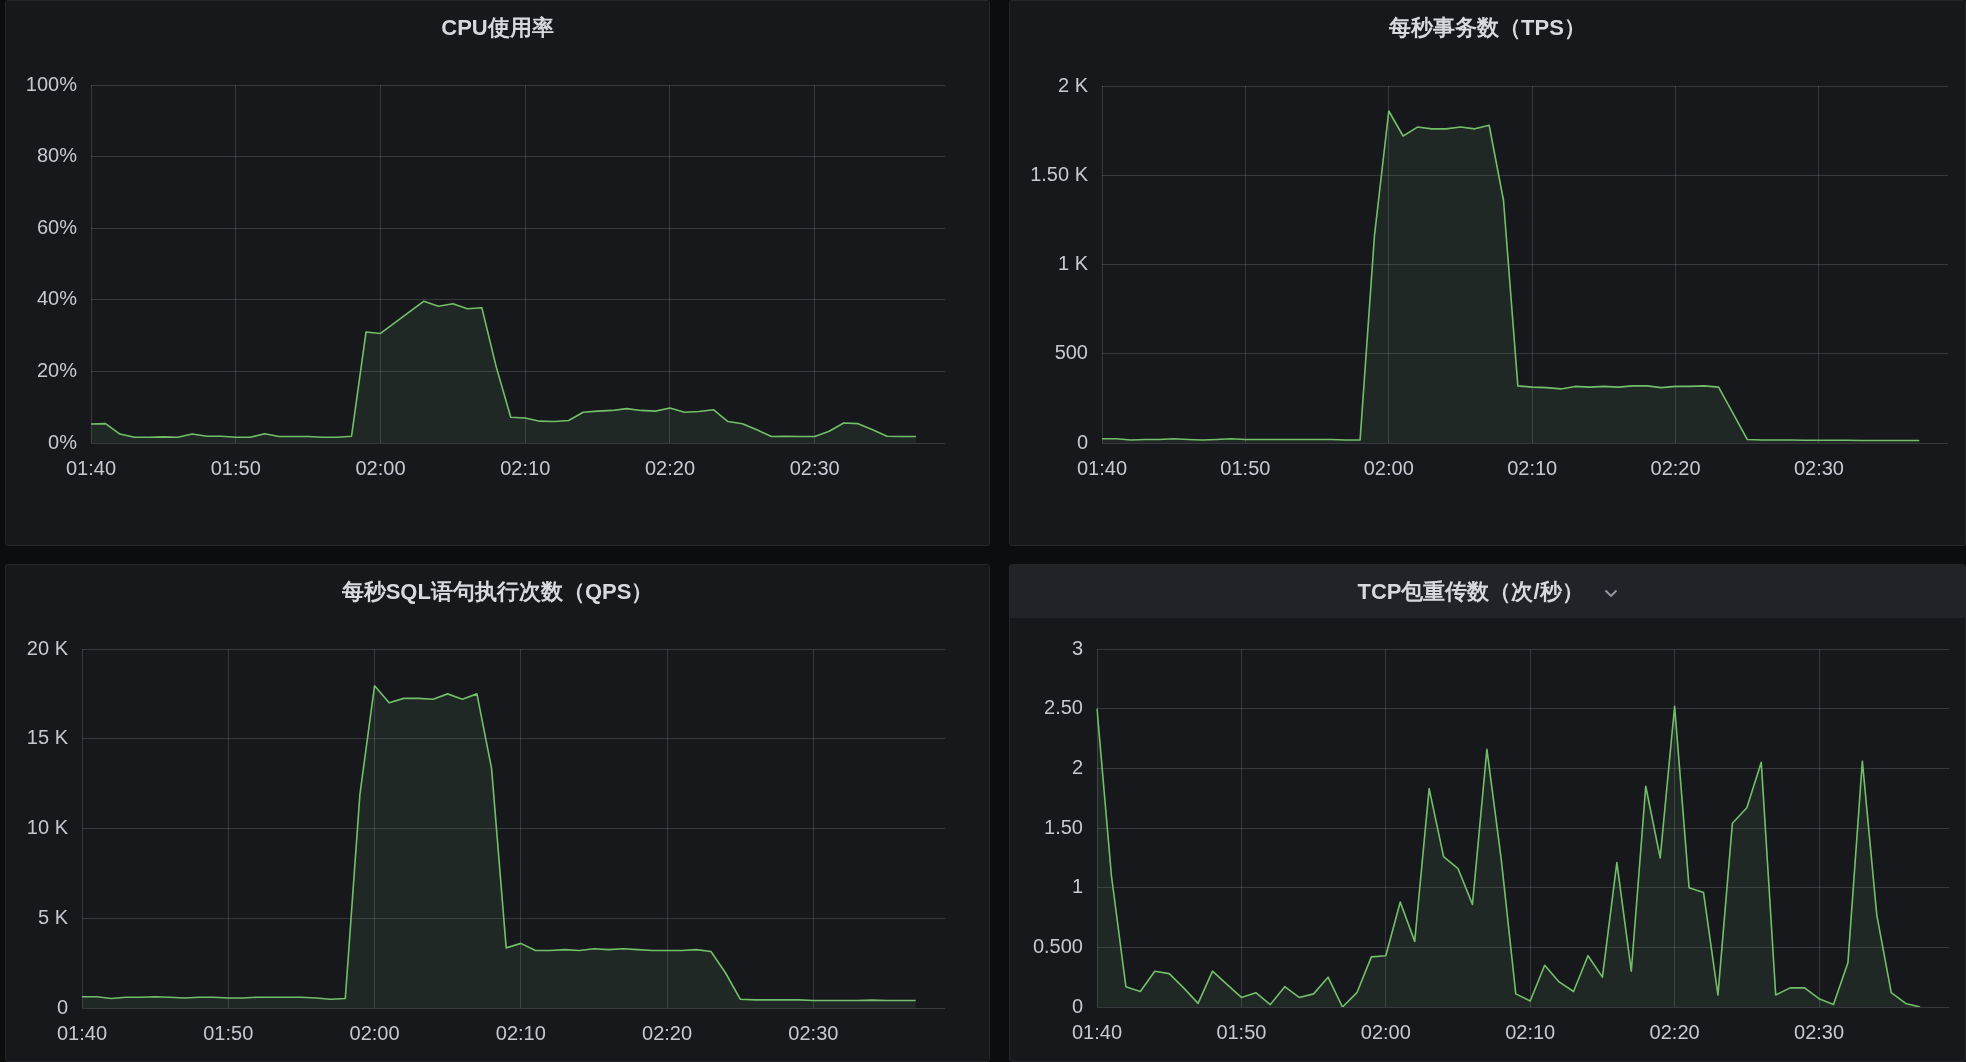 The width and height of the screenshot is (1966, 1062). I want to click on y-tick-label: 80%, so click(57, 155).